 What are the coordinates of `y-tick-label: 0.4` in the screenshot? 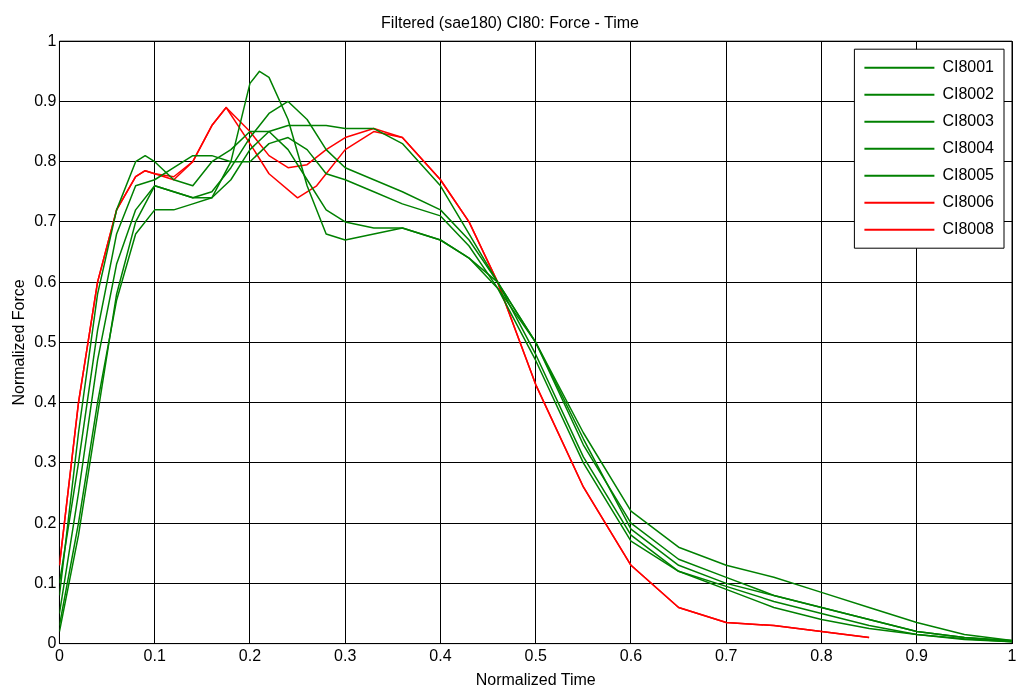 It's located at (45, 402).